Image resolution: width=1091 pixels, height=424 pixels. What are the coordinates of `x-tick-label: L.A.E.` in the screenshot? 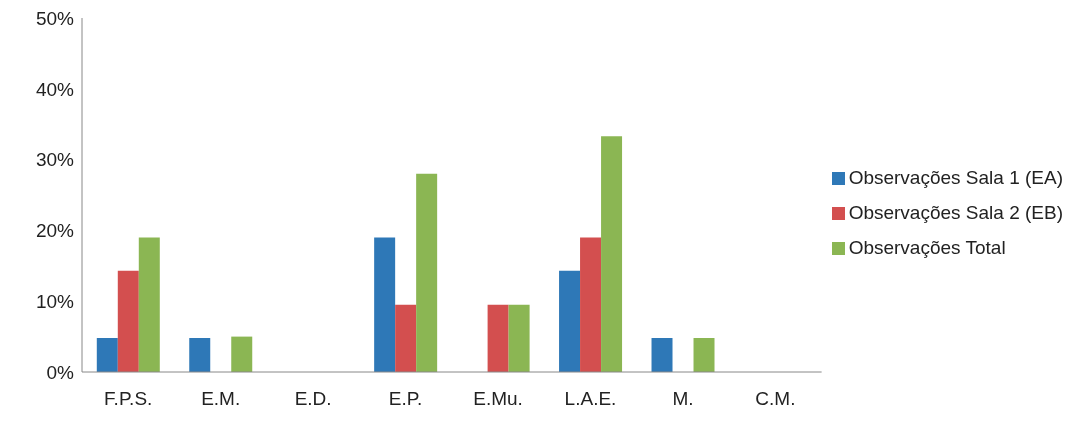 It's located at (590, 399).